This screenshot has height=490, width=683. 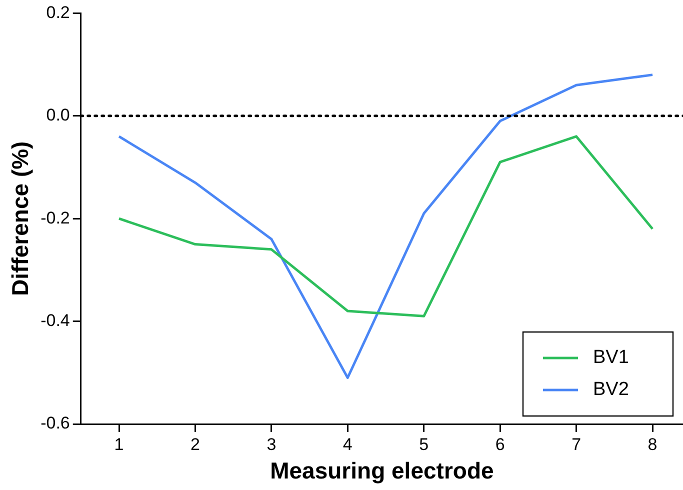 I want to click on legend-label: BV1, so click(x=611, y=357).